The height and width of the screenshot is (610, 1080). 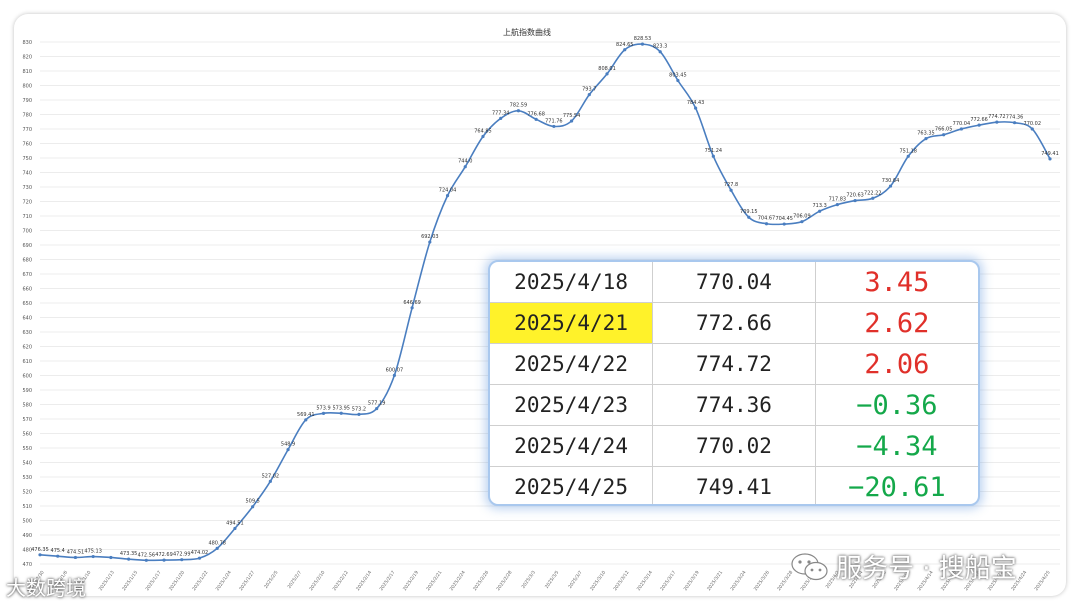 I want to click on x-tick-label: 2025/1/22, so click(x=200, y=581).